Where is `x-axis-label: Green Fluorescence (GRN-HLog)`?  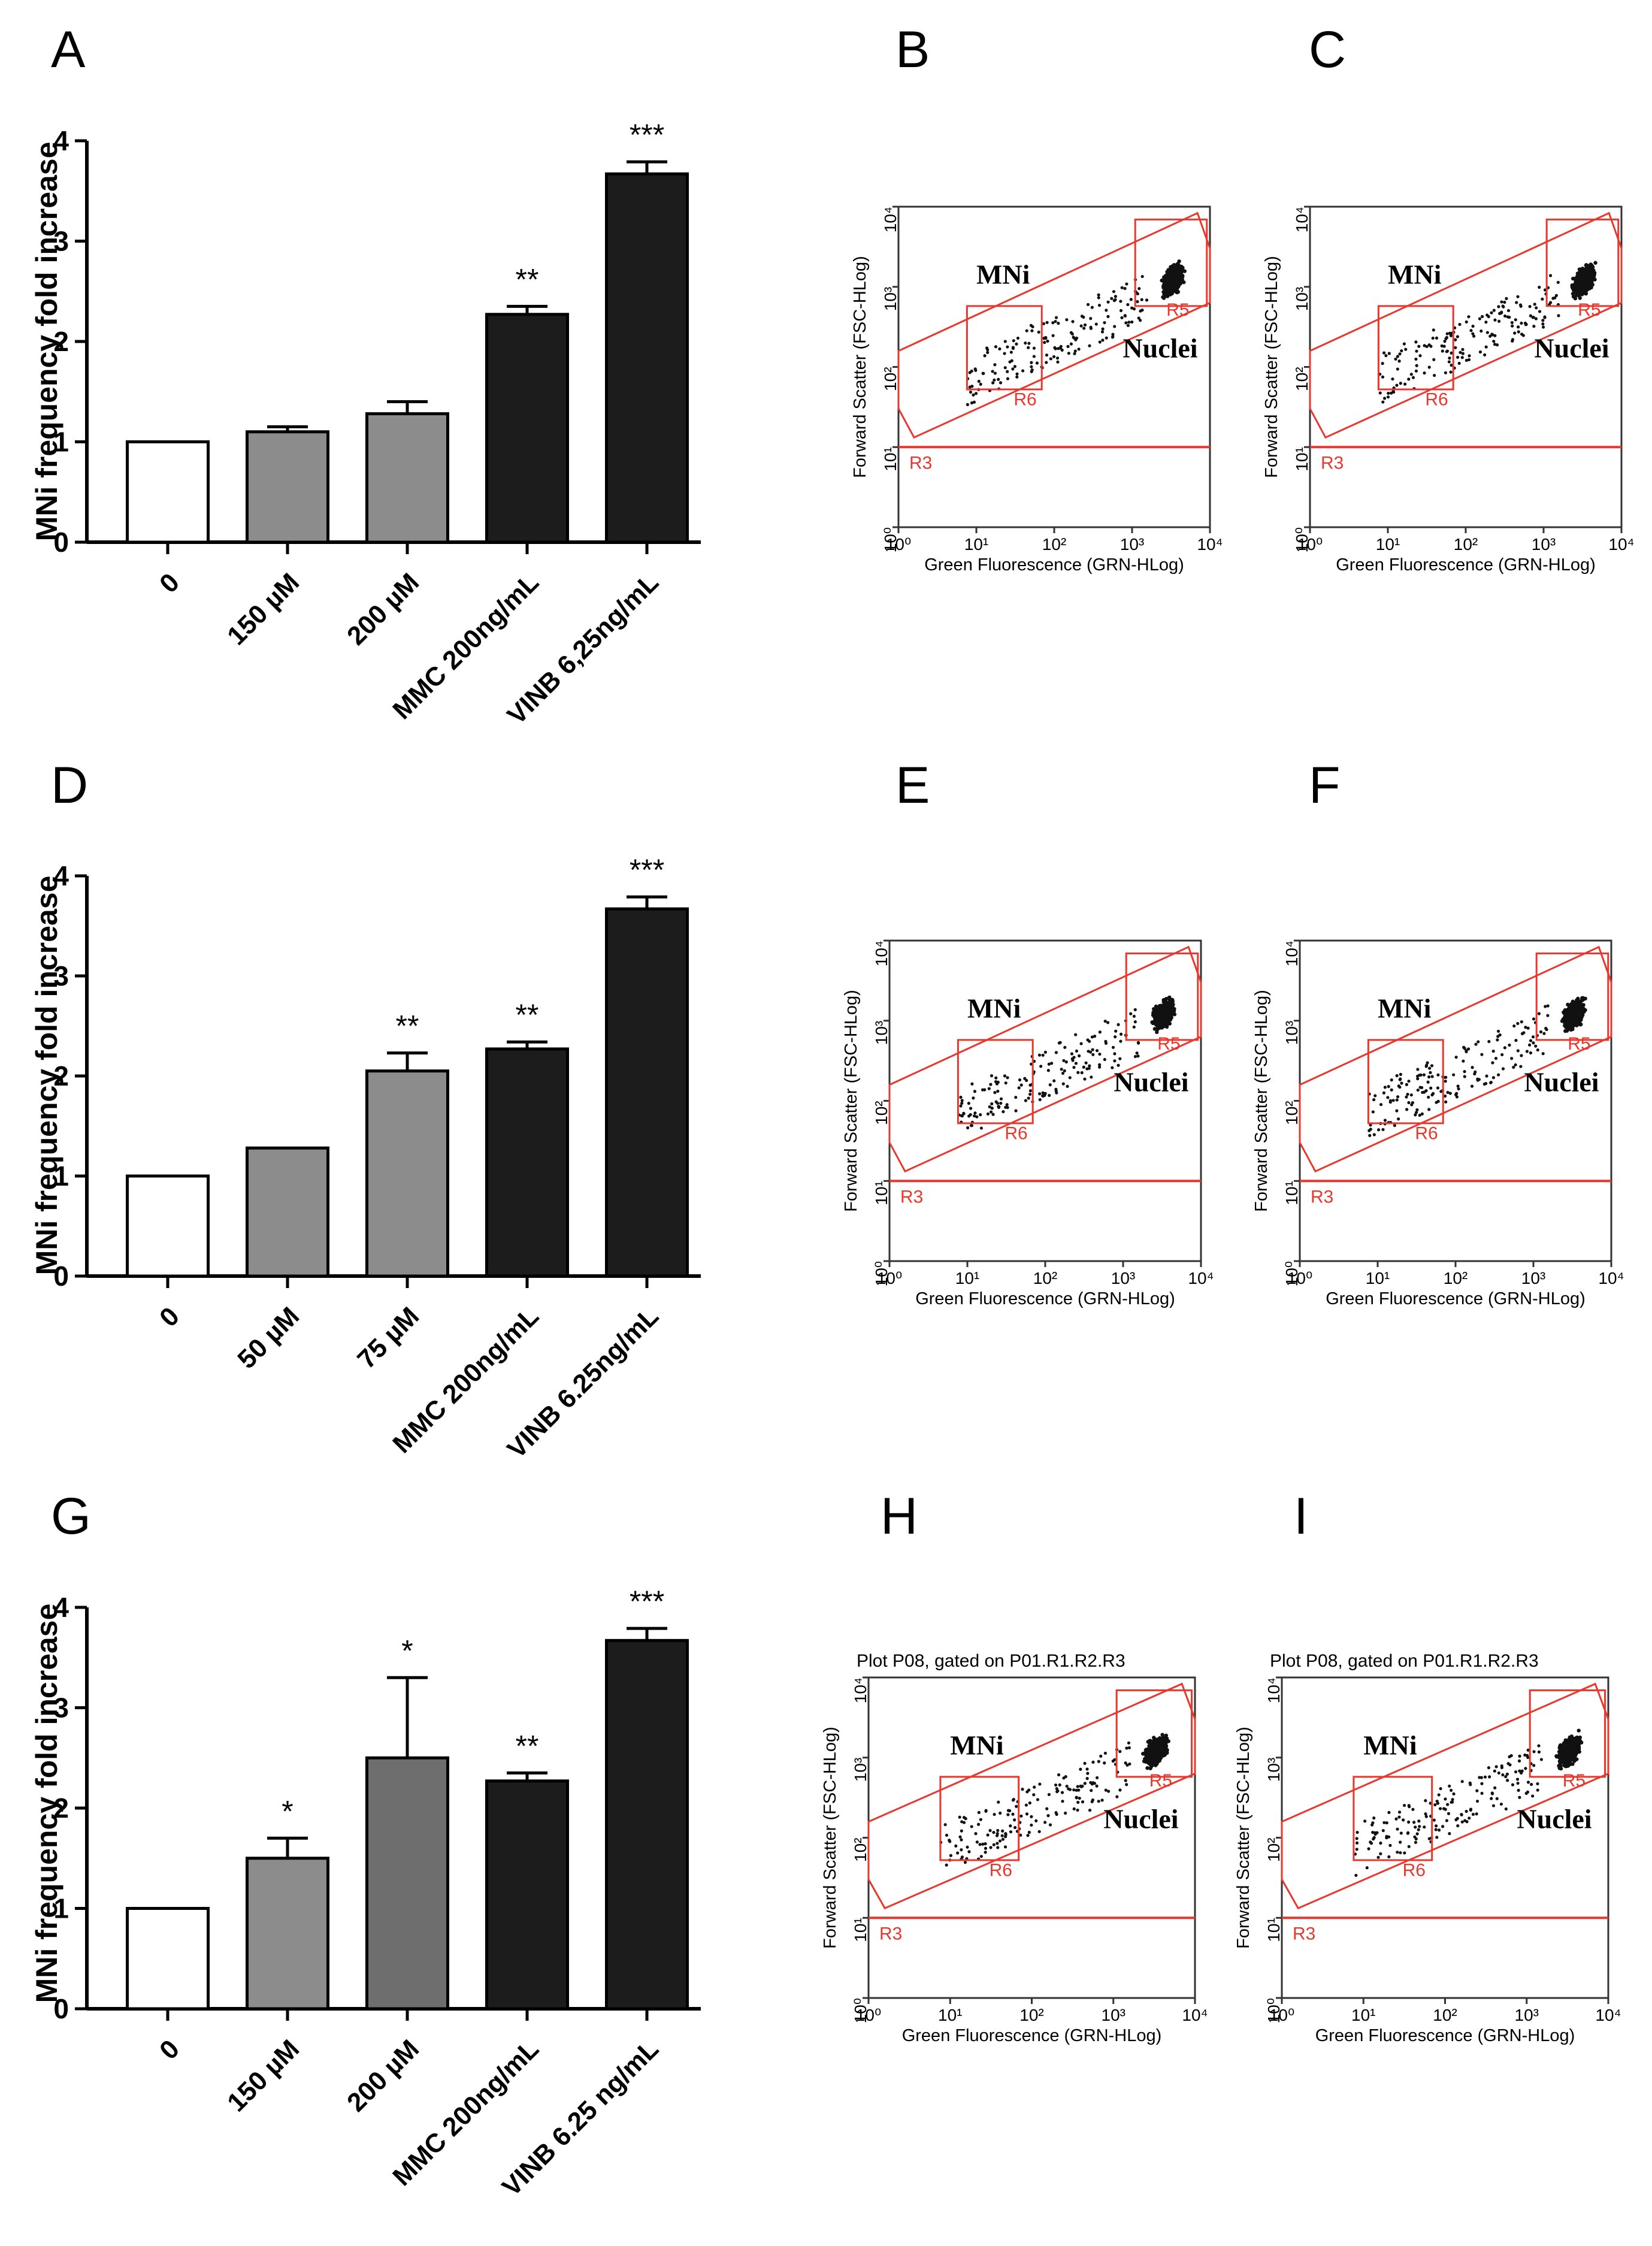
x-axis-label: Green Fluorescence (GRN-HLog) is located at coordinates (1456, 1298).